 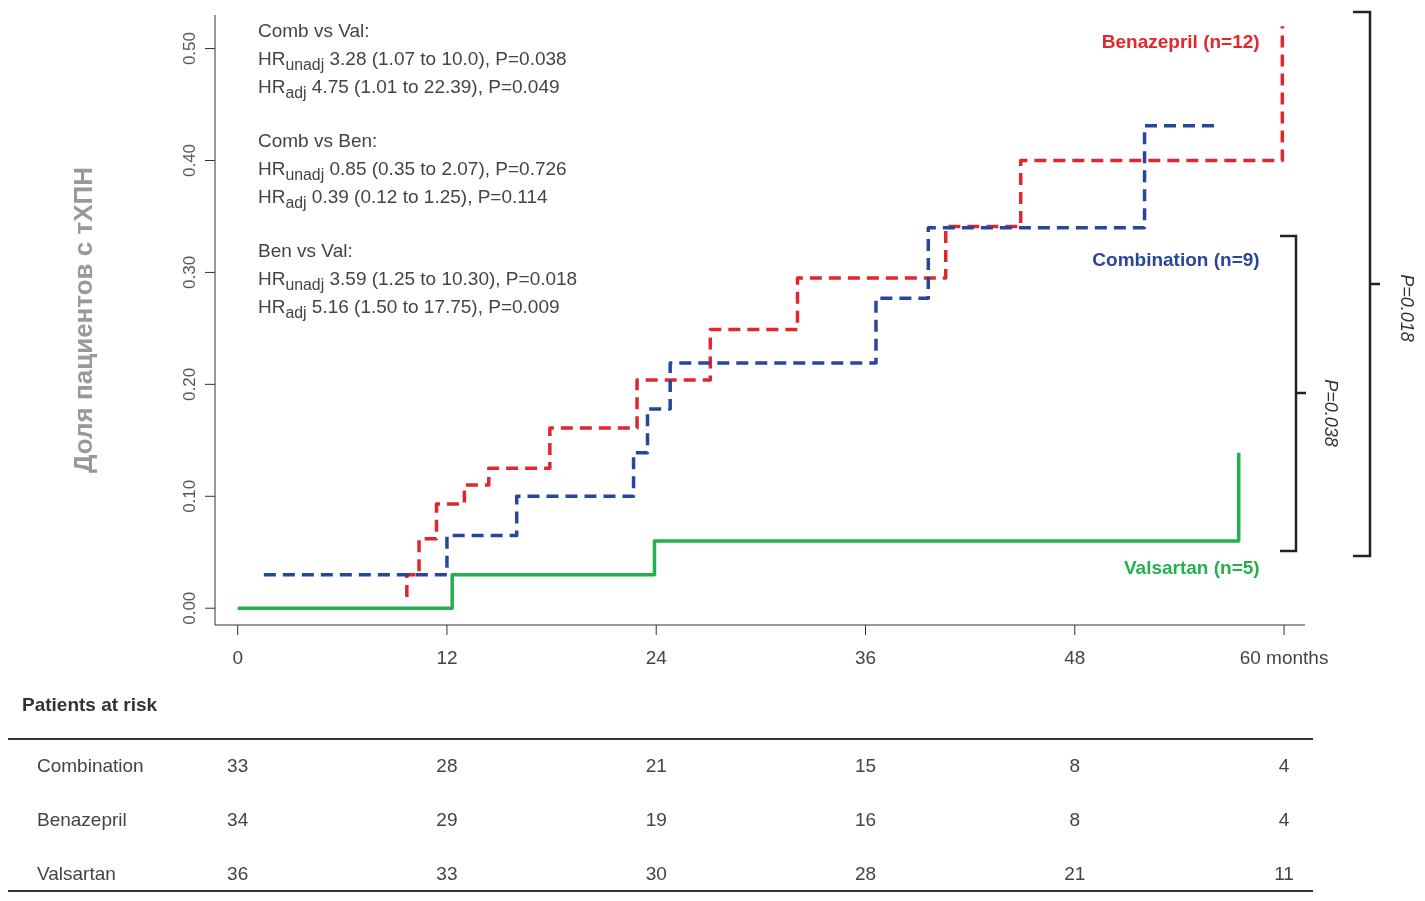 I want to click on text: 11, so click(x=1284, y=874).